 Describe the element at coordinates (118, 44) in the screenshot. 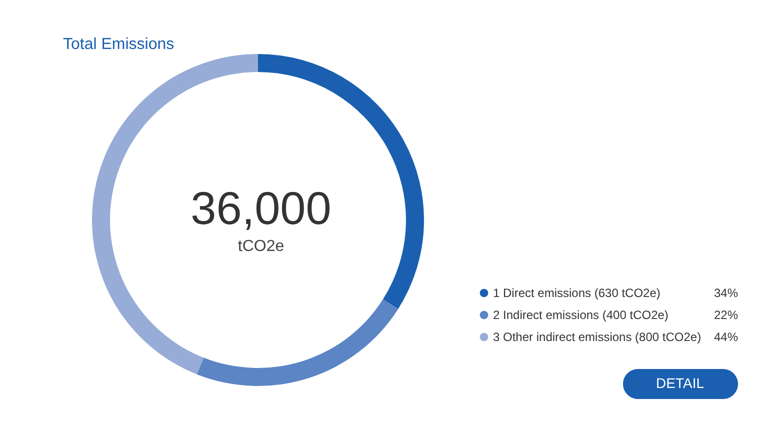

I see `chart-title: Total Emissions` at that location.